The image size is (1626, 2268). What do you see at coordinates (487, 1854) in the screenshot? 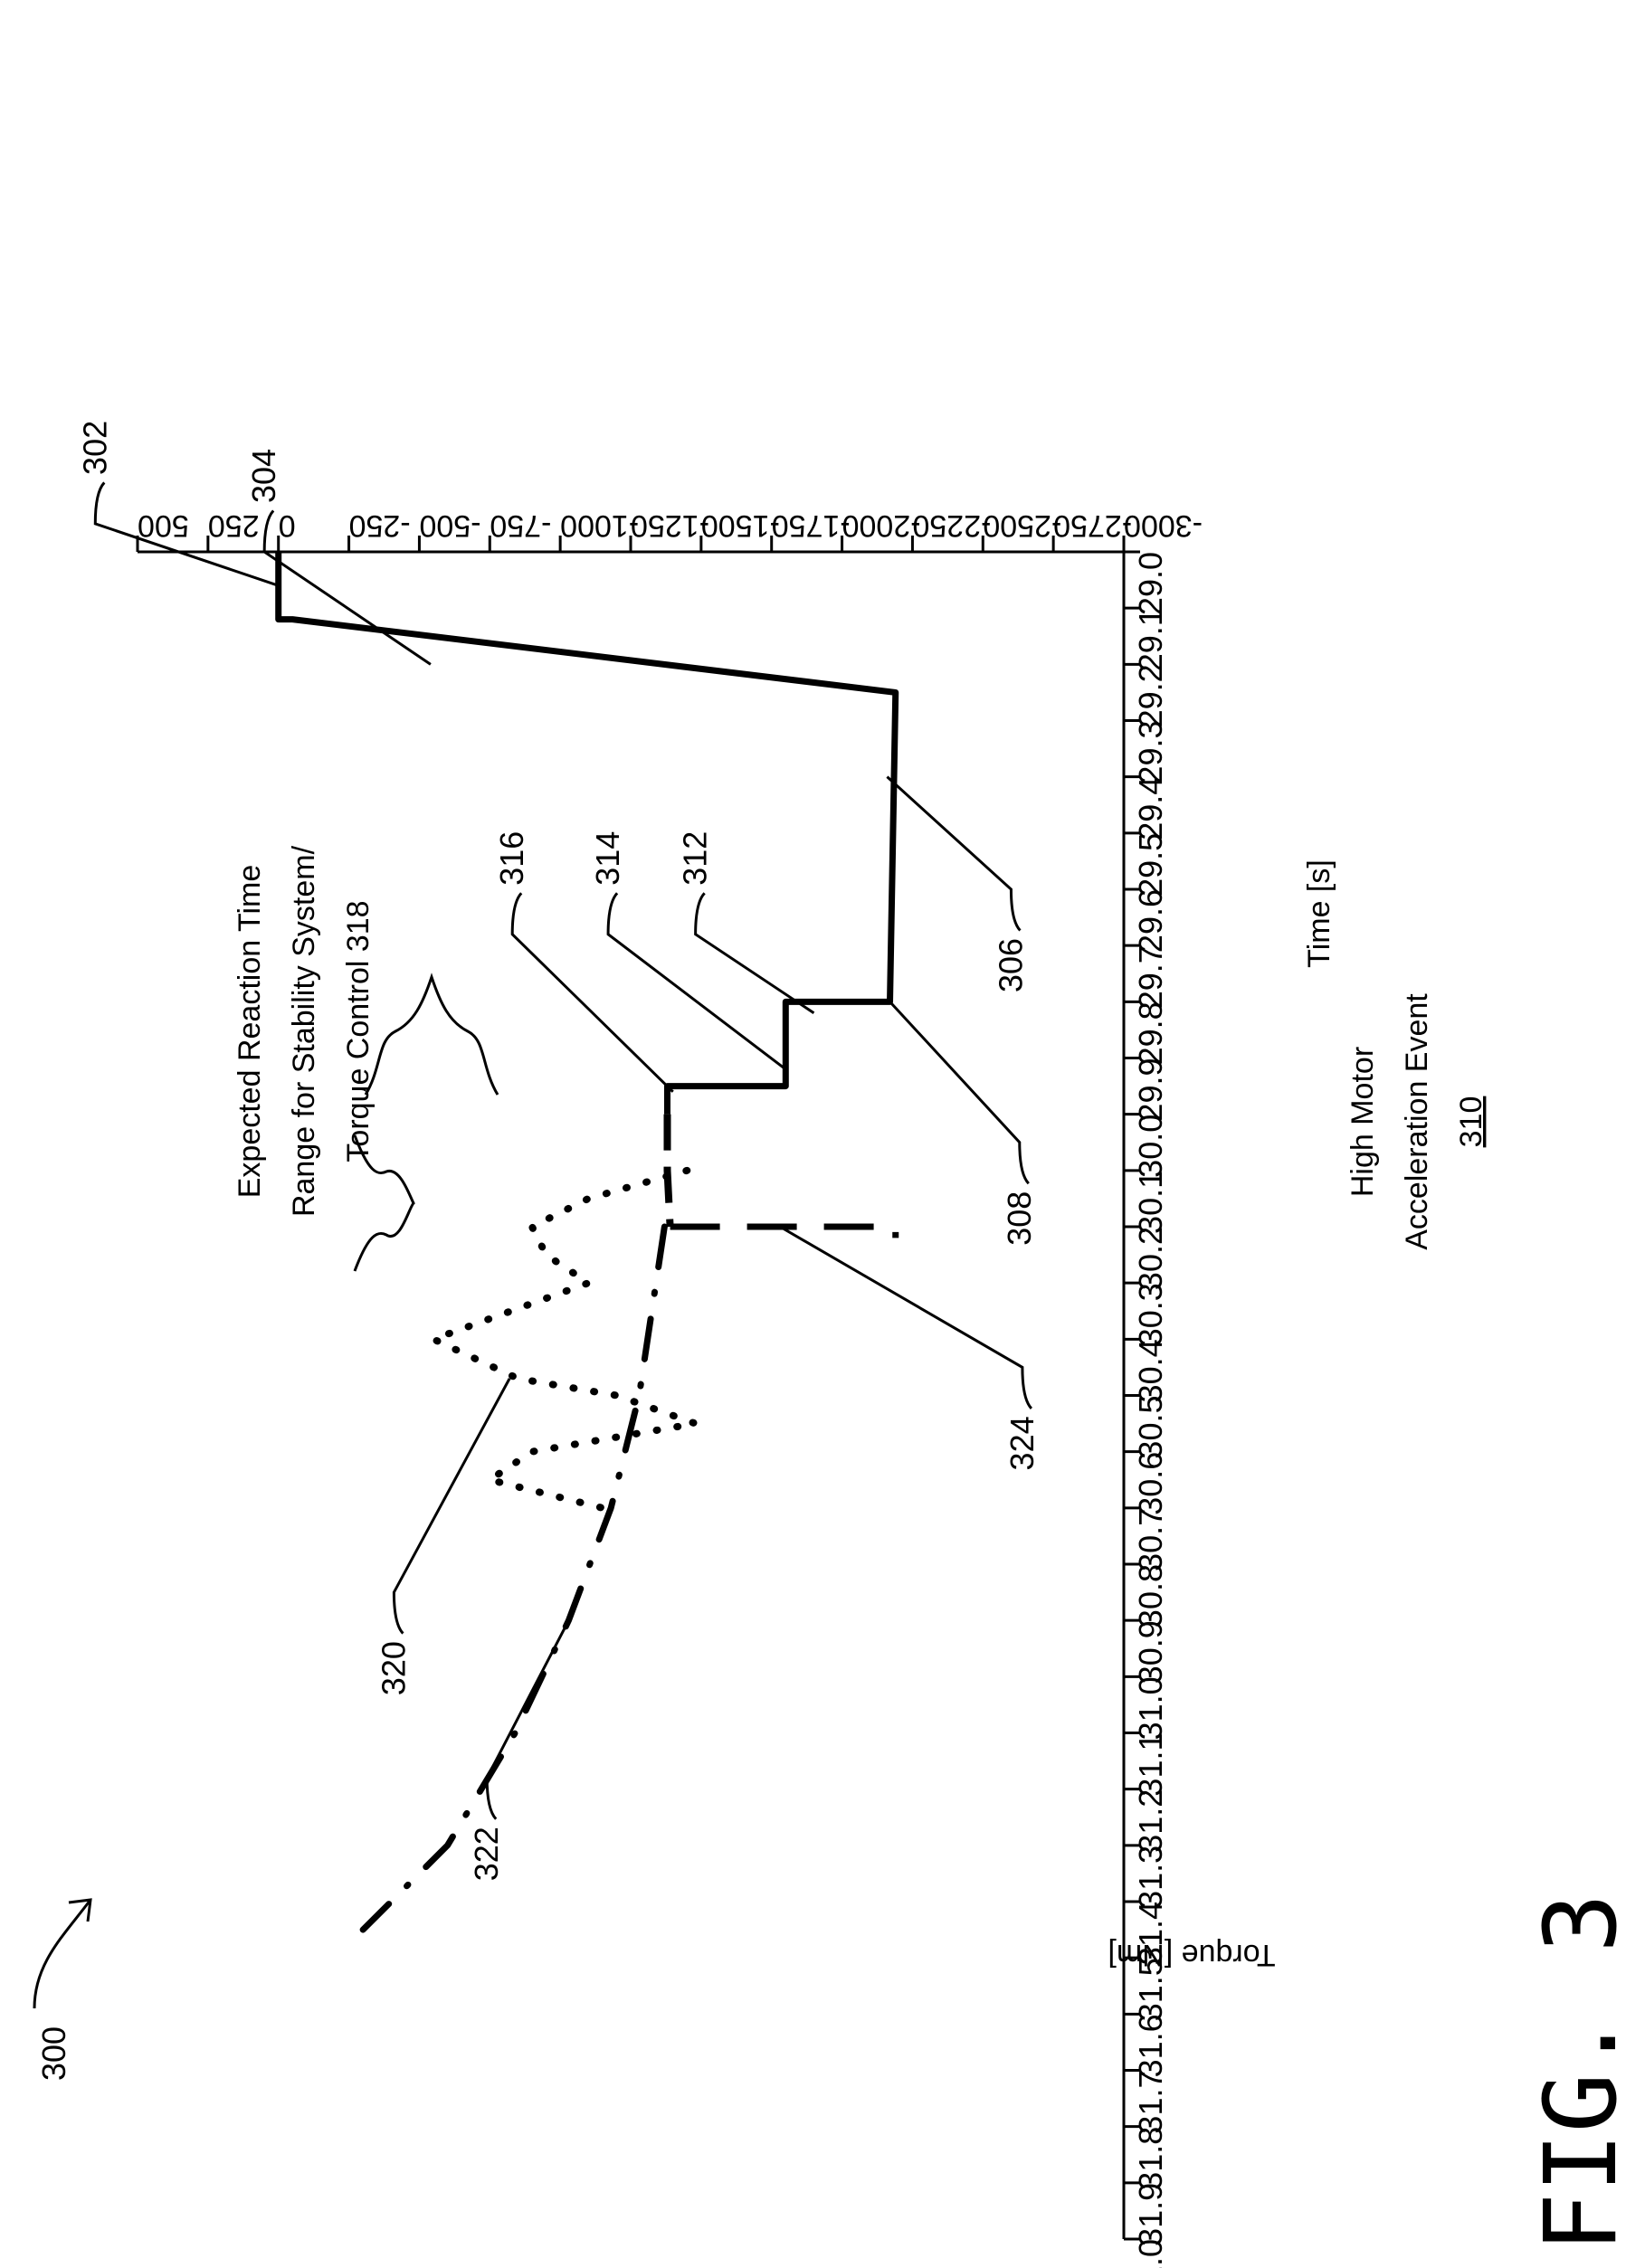
I see `callout-label-322: 322` at bounding box center [487, 1854].